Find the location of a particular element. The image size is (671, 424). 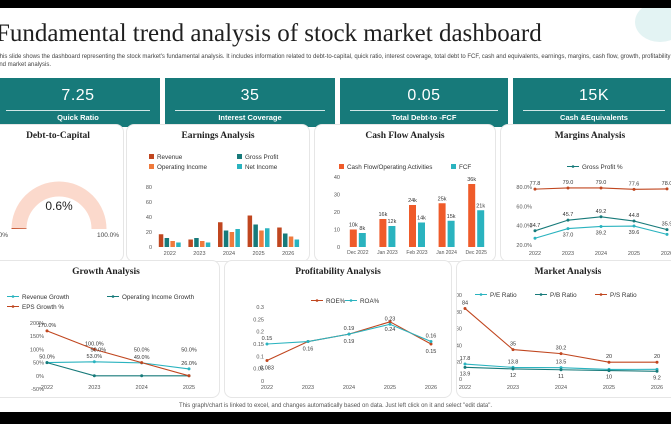

annotation-label: 50.0% is located at coordinates (99, 350).